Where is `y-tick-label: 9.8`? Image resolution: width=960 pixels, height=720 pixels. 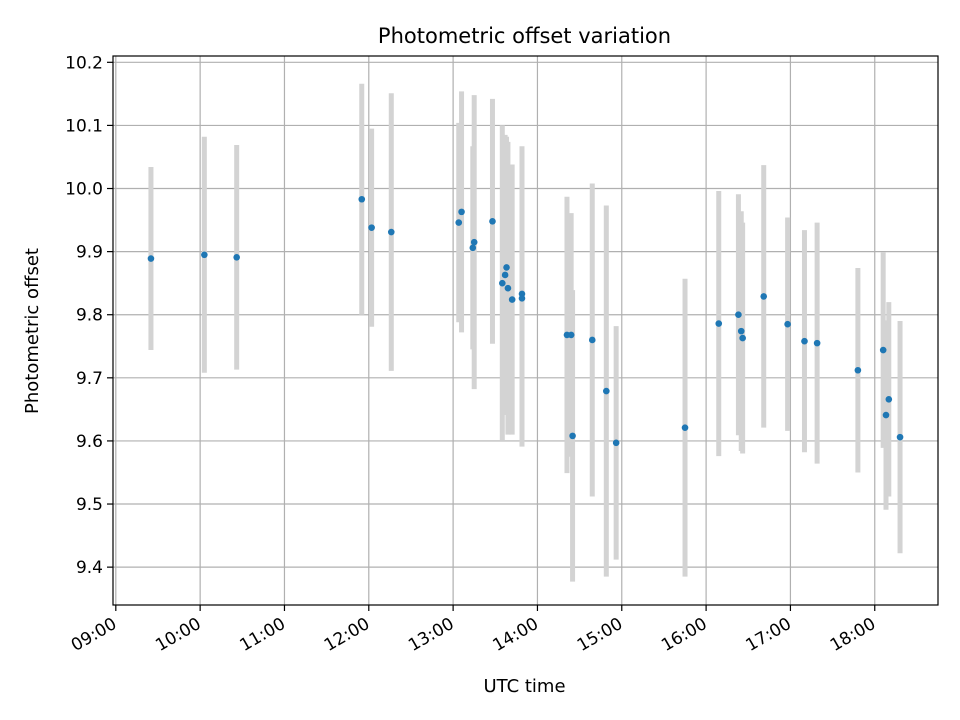 y-tick-label: 9.8 is located at coordinates (89, 316).